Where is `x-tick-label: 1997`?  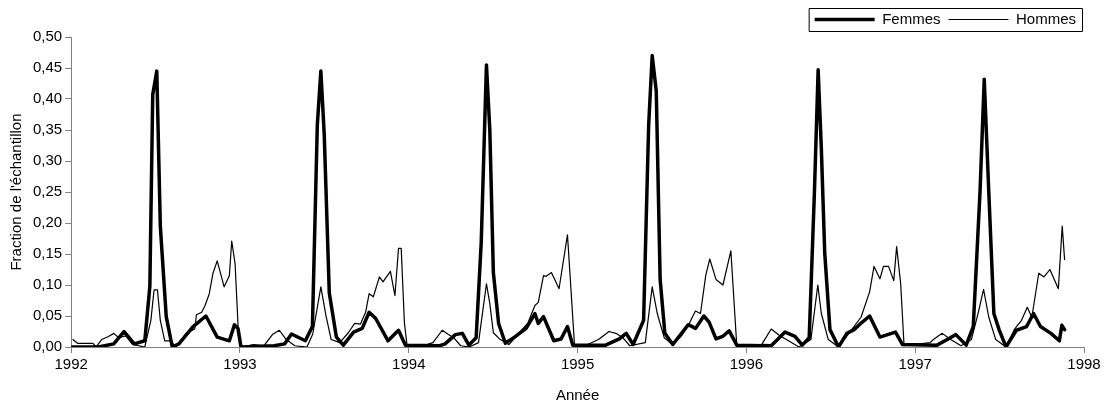
x-tick-label: 1997 is located at coordinates (915, 364).